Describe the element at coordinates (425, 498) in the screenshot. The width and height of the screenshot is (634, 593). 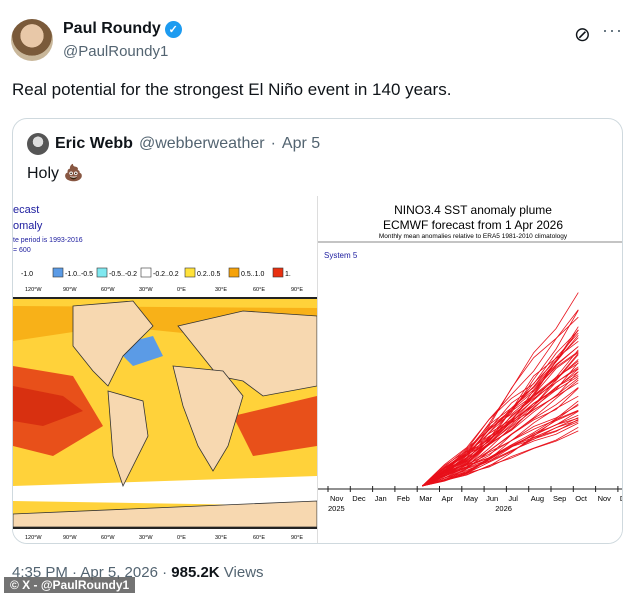
I see `x-tick-label: Mar` at that location.